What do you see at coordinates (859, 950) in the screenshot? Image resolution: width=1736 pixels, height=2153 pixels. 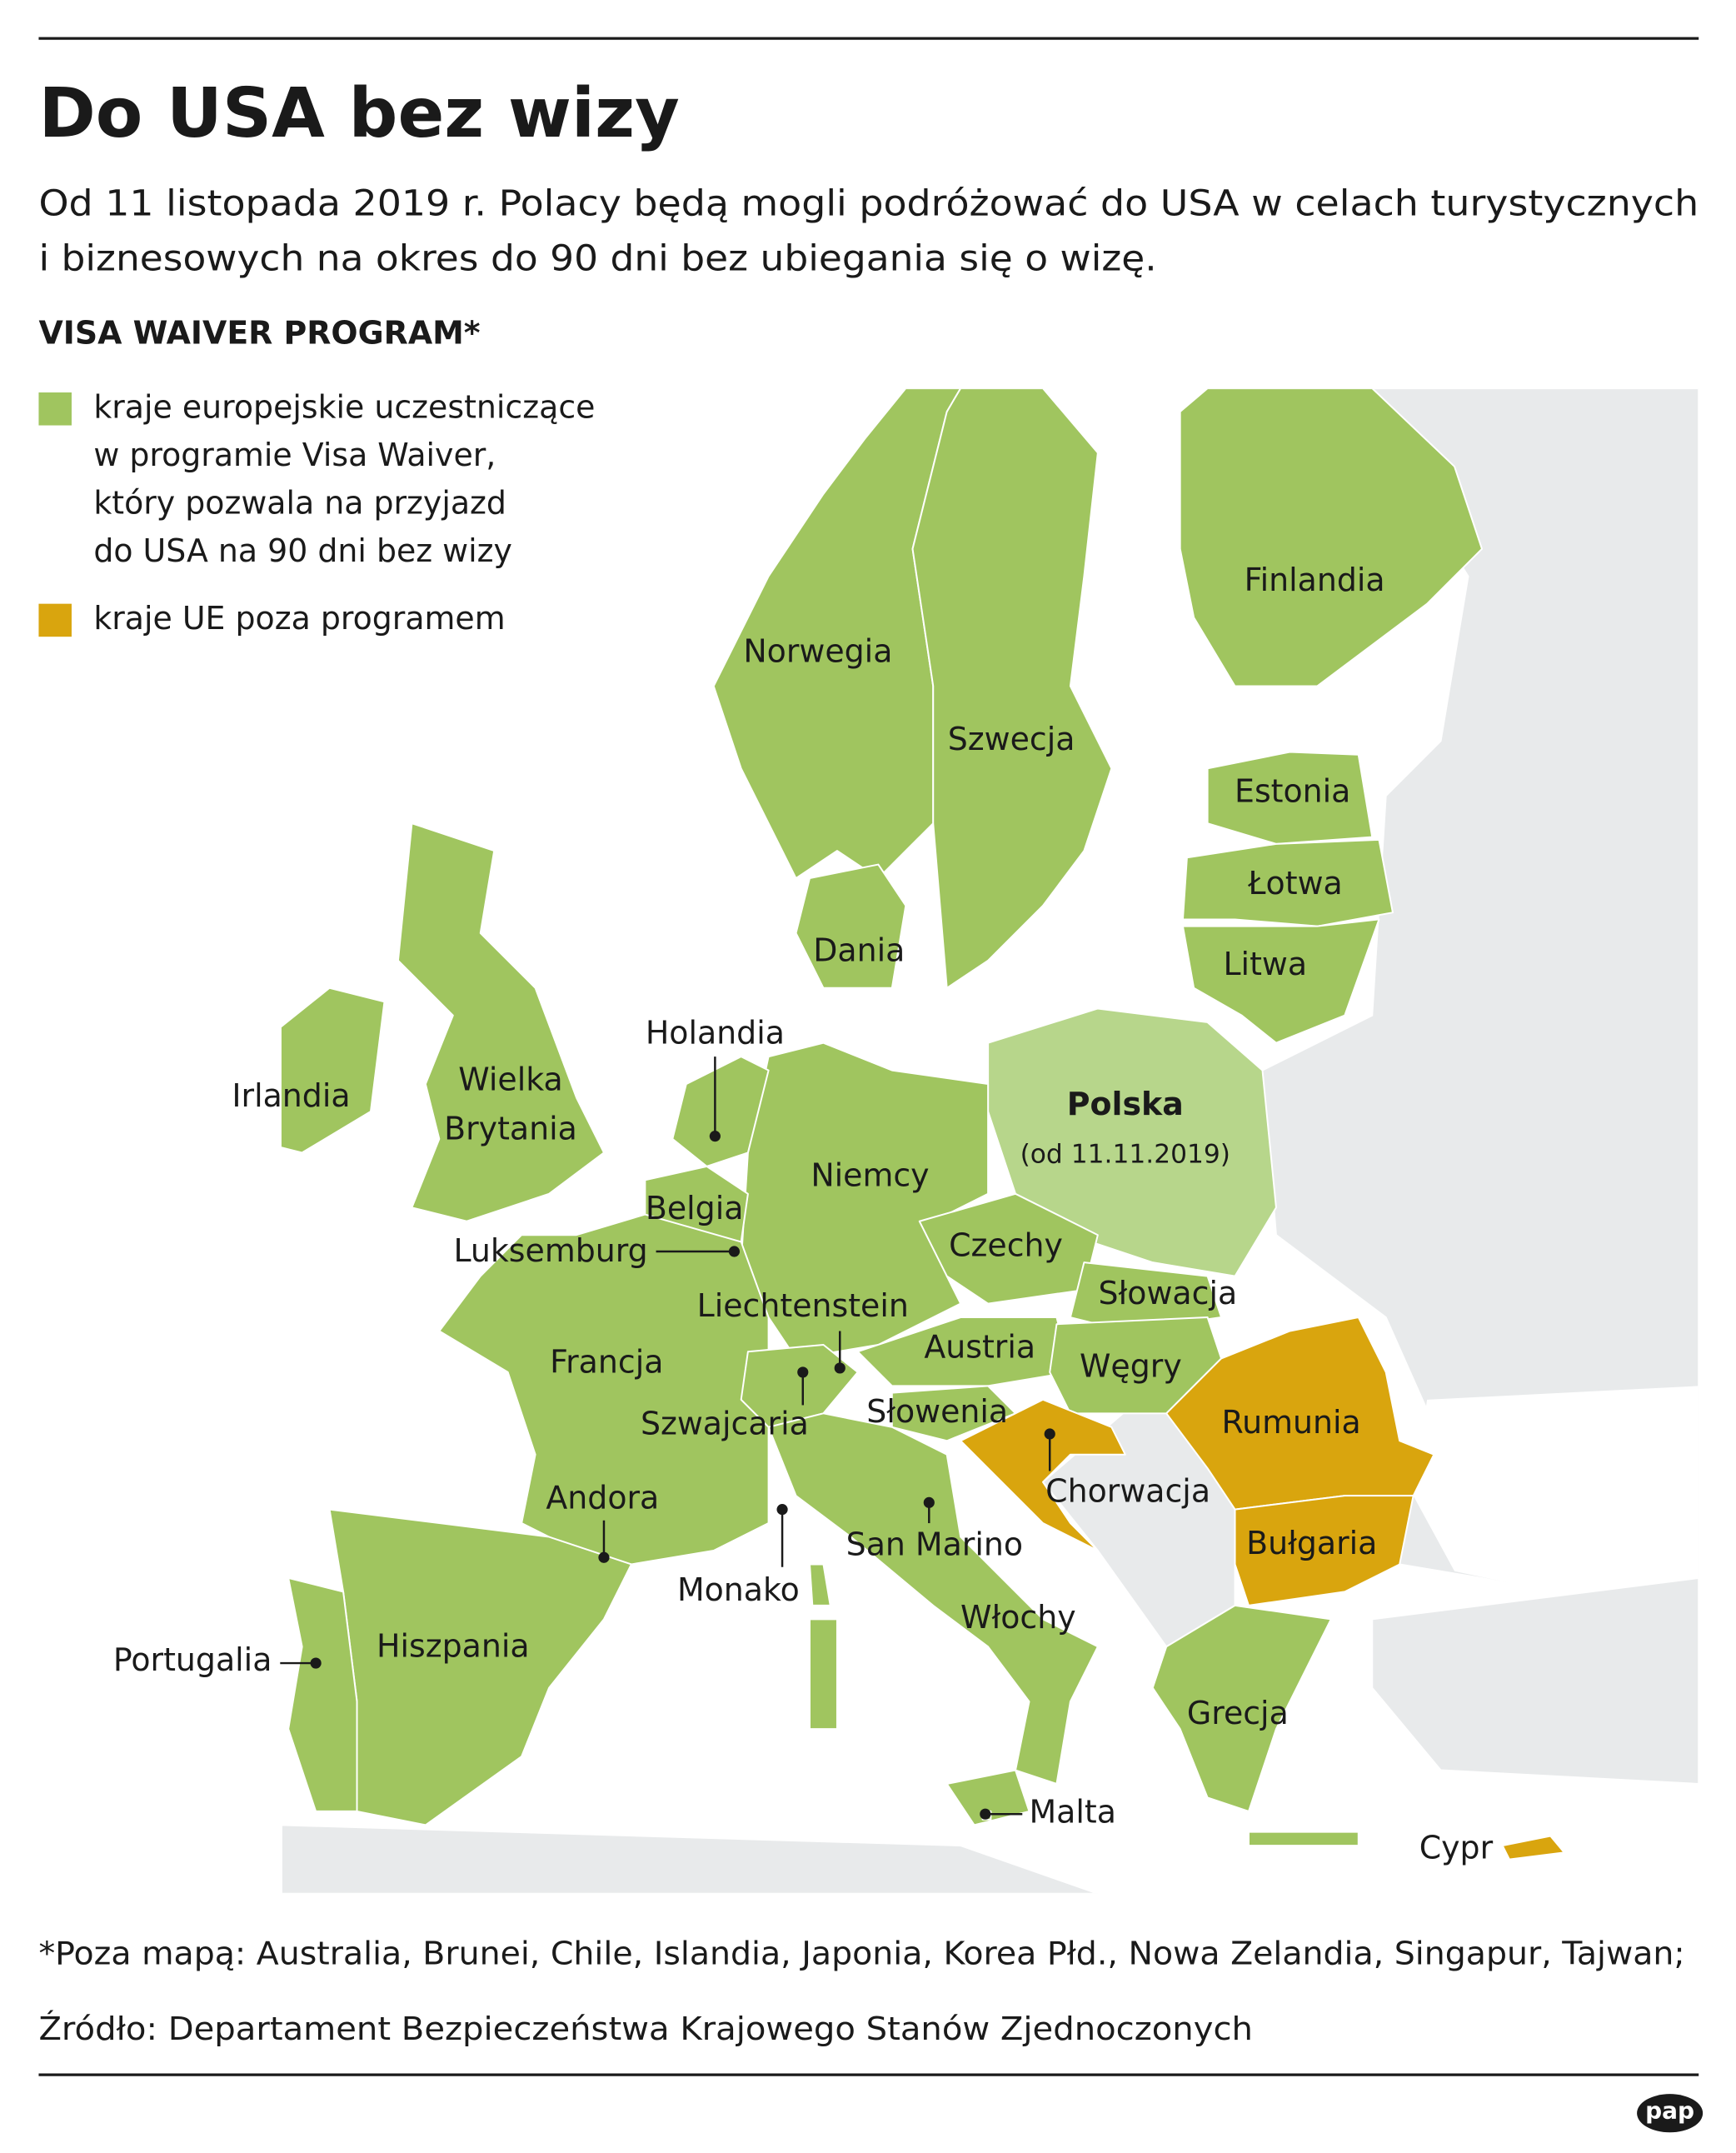 I see `country-label: Dania` at bounding box center [859, 950].